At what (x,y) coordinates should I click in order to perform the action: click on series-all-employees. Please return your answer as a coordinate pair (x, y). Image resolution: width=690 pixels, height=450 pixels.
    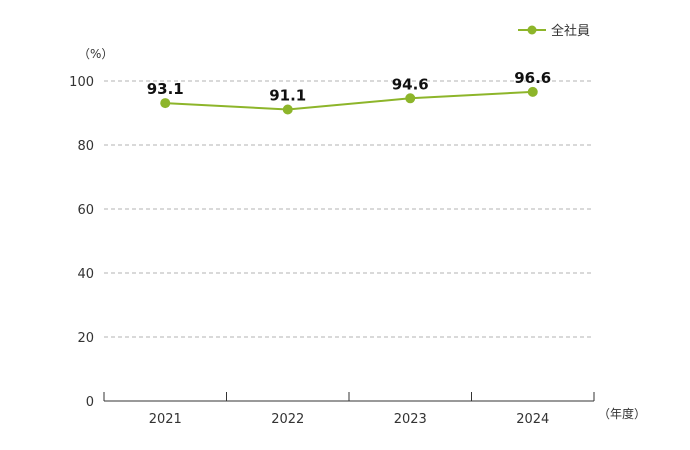
    Looking at the image, I should click on (349, 100).